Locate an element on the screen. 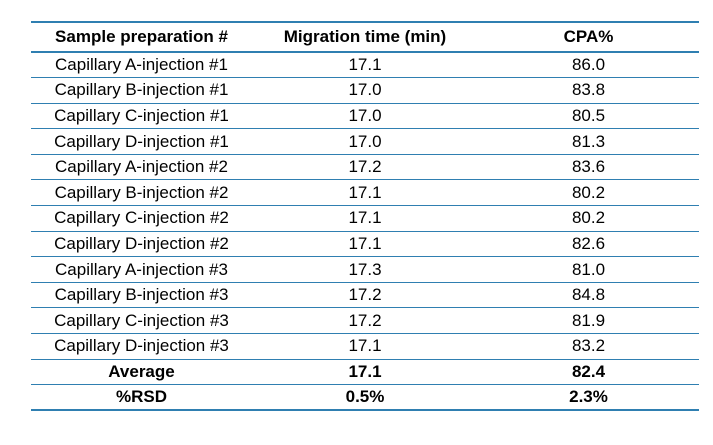 Image resolution: width=713 pixels, height=445 pixels. average-row: Average 17.1 82.4 is located at coordinates (365, 372).